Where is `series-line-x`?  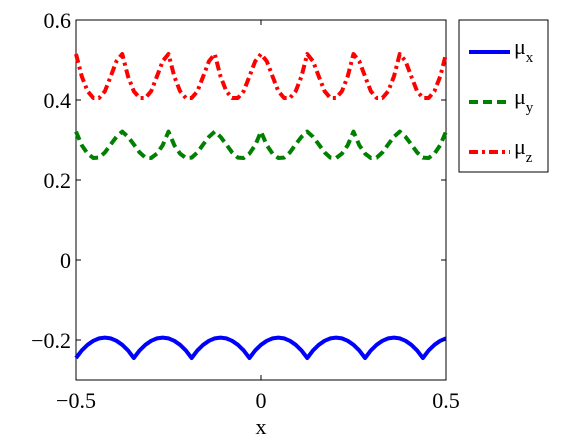
series-line-x is located at coordinates (260, 347).